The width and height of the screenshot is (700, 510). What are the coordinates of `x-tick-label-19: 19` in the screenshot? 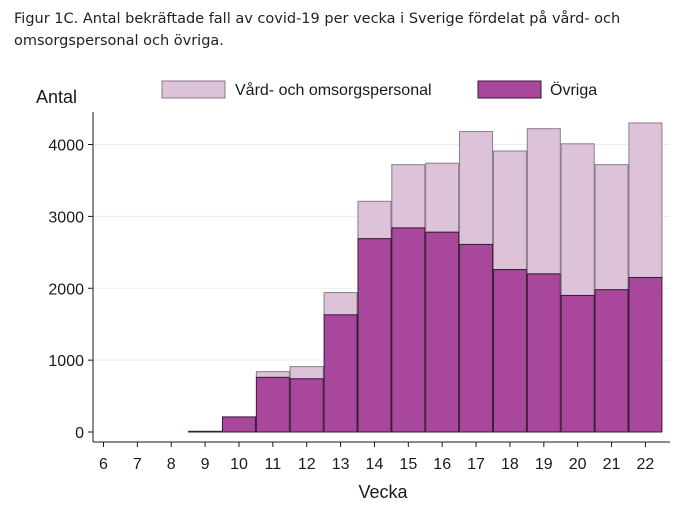 It's located at (544, 464).